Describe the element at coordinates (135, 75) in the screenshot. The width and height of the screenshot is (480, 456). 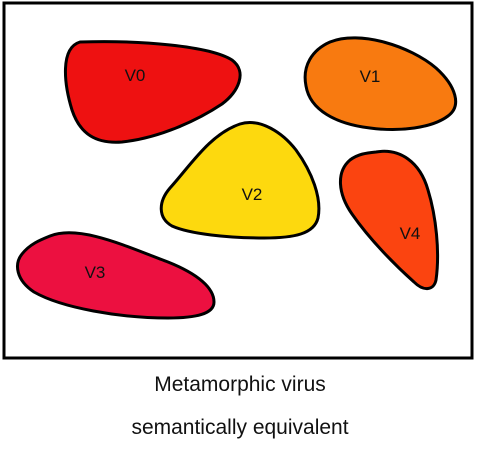
I see `variant-v0-label: V0` at that location.